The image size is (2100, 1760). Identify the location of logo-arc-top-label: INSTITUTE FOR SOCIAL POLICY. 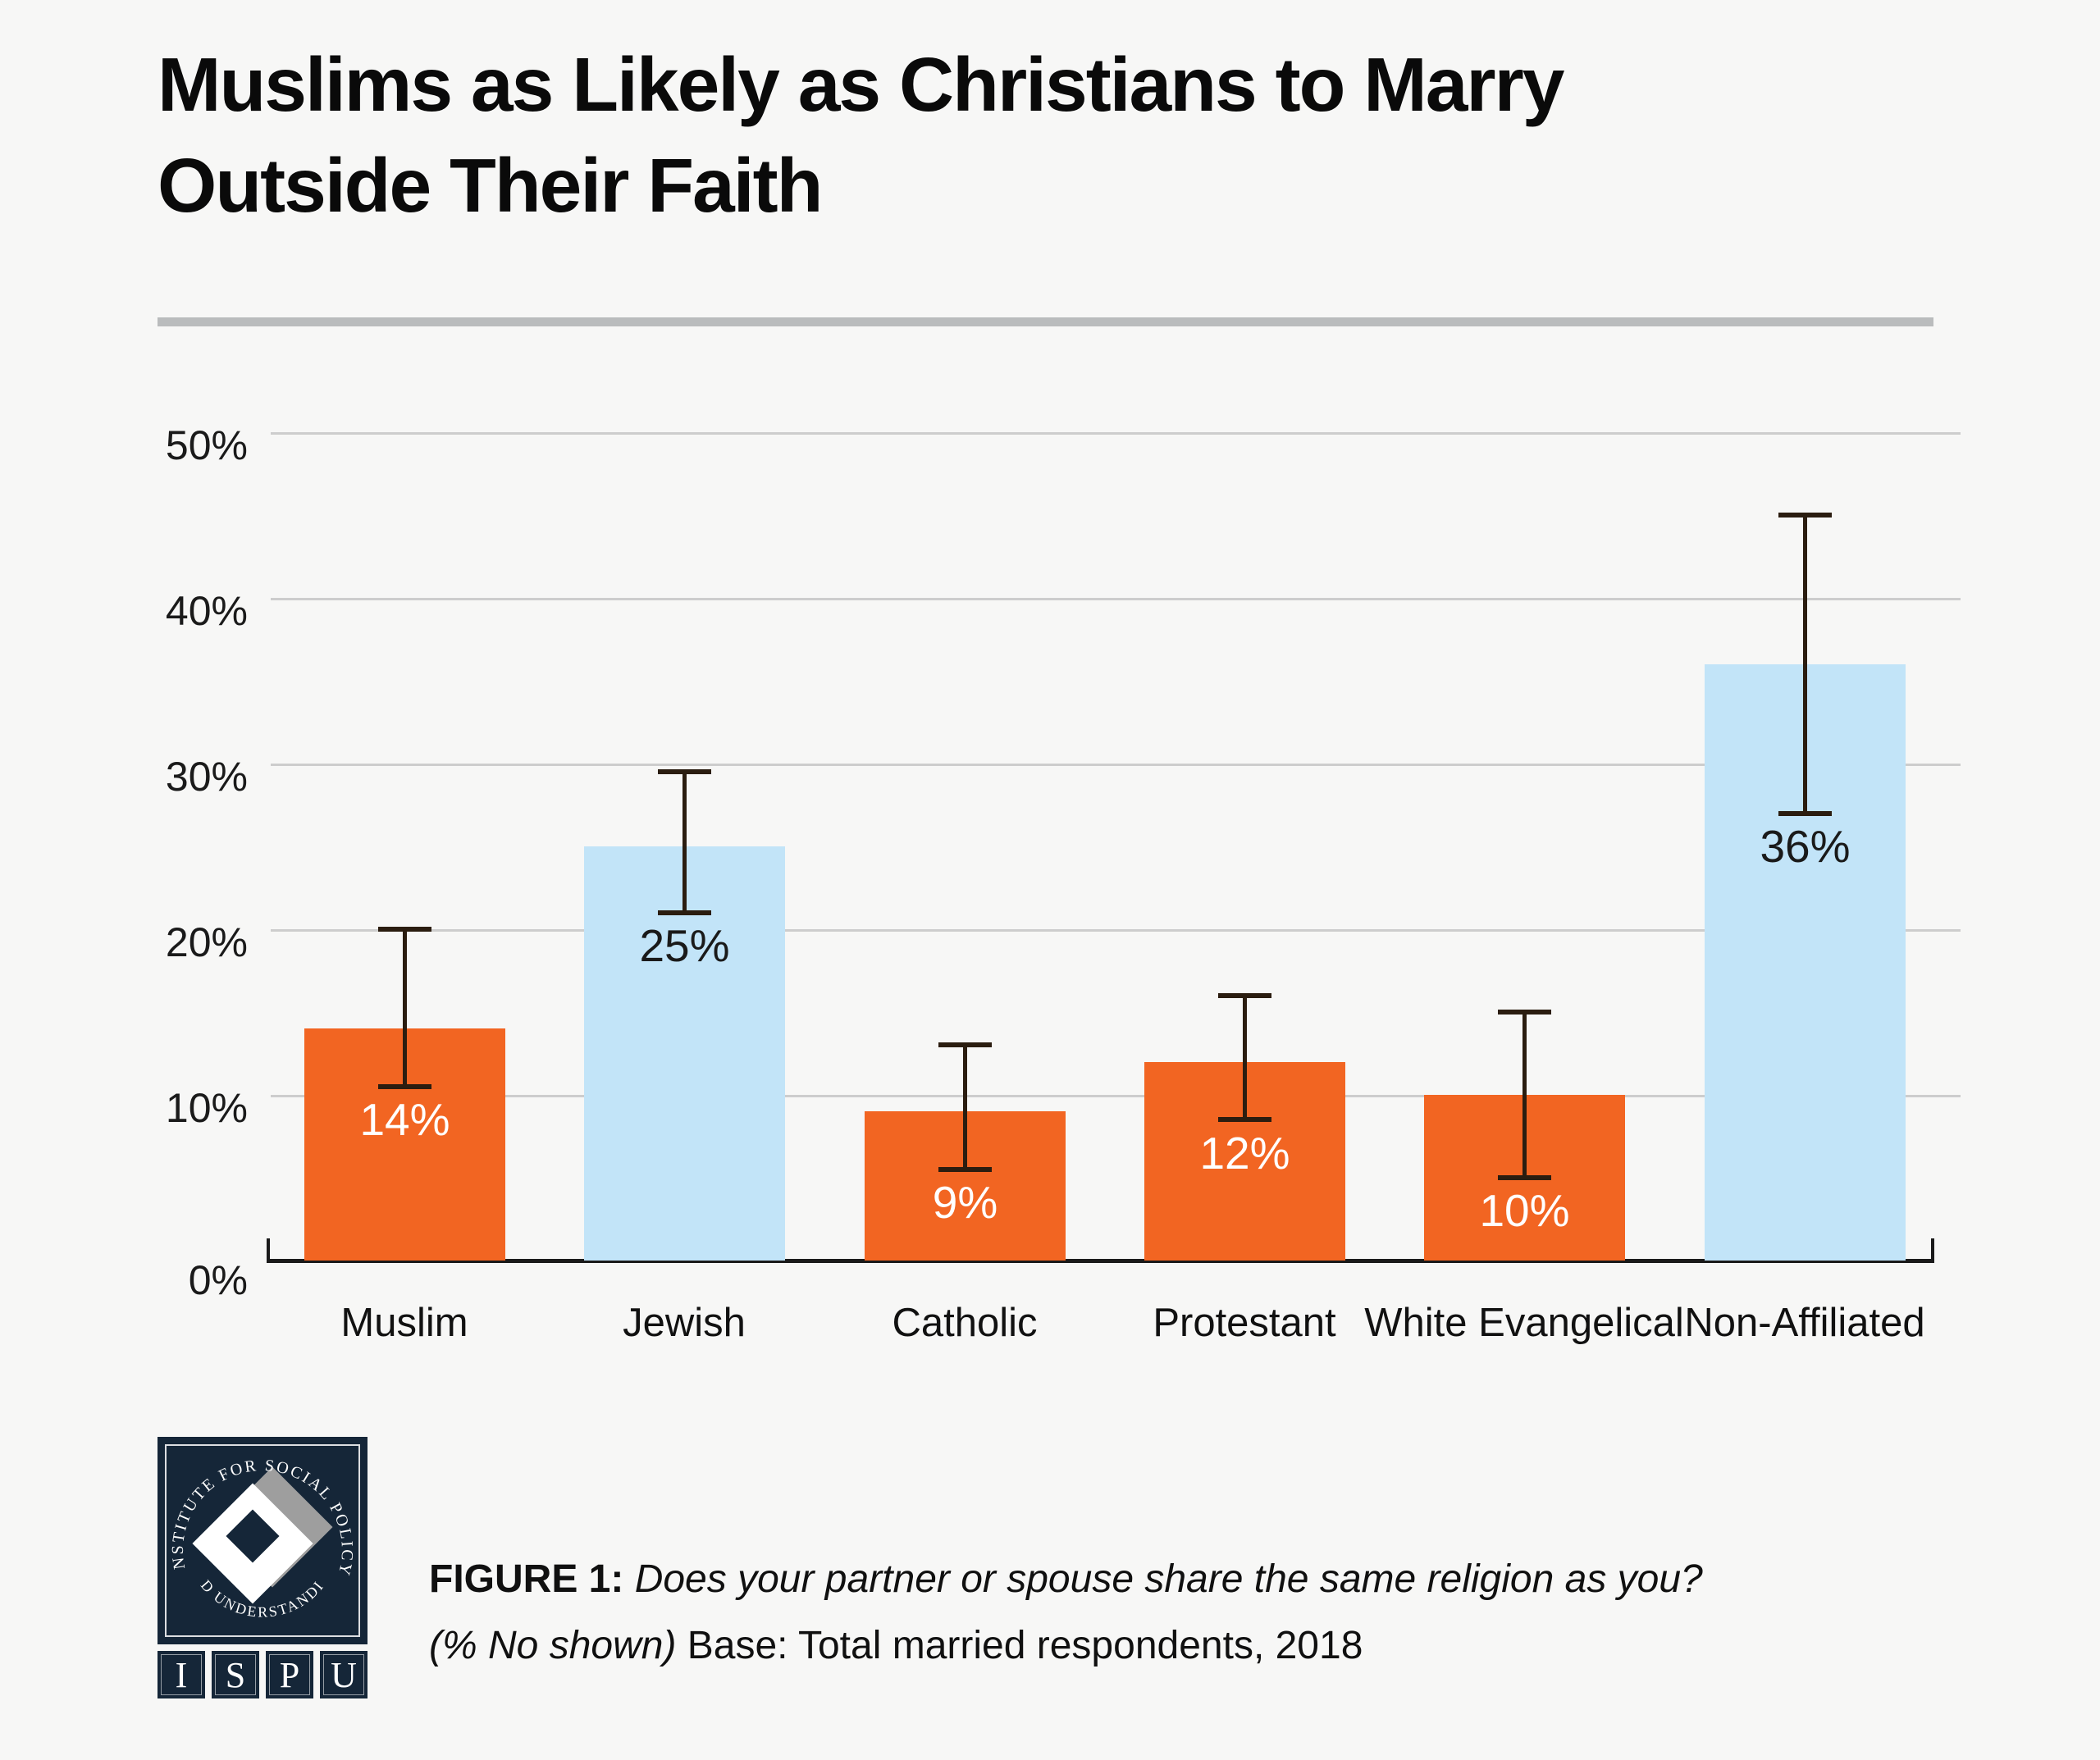
(256, 1508).